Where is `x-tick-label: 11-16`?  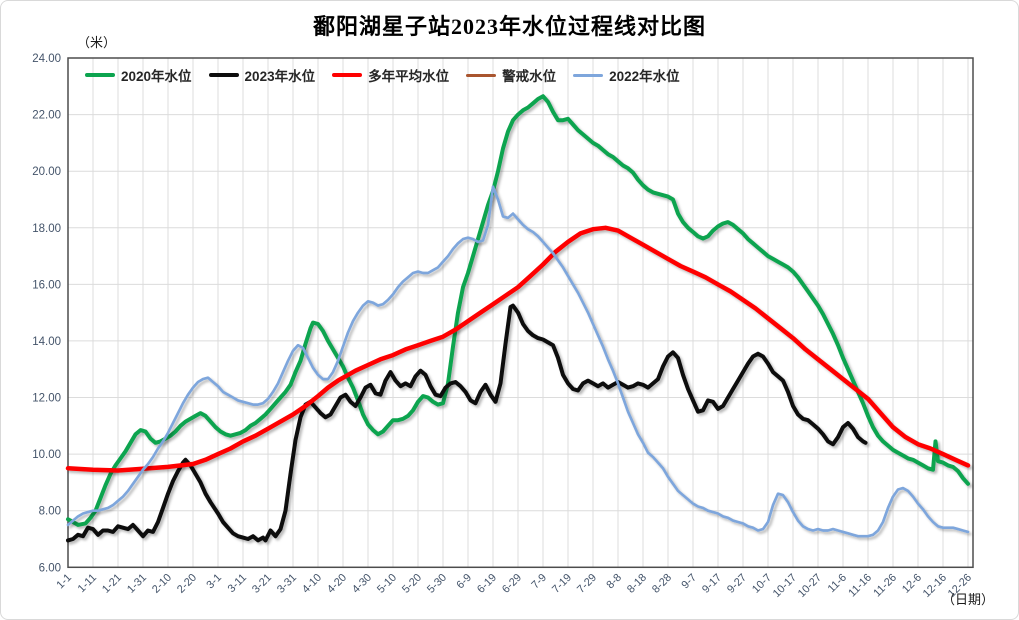
x-tick-label: 11-16 is located at coordinates (860, 586).